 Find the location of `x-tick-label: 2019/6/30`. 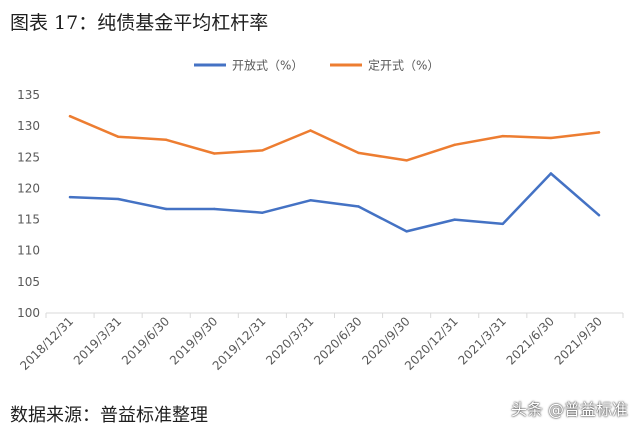

x-tick-label: 2019/6/30 is located at coordinates (145, 340).